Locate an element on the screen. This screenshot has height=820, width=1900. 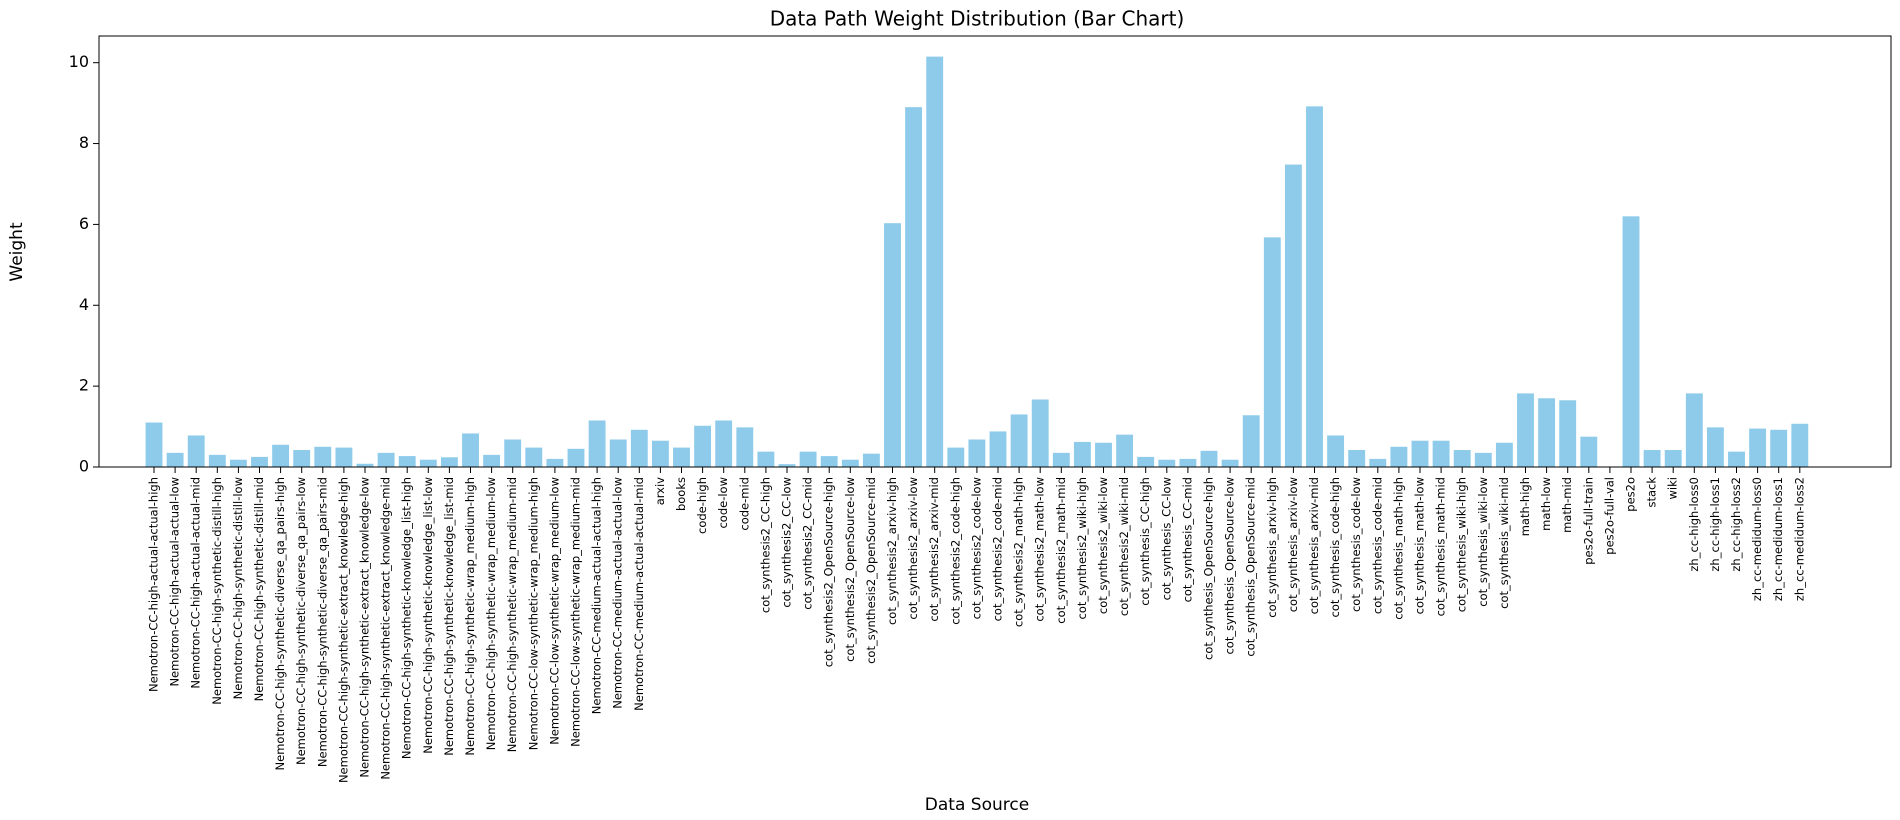
x-tick-label: cot_synthesis2_arxiv-high is located at coordinates (892, 551).